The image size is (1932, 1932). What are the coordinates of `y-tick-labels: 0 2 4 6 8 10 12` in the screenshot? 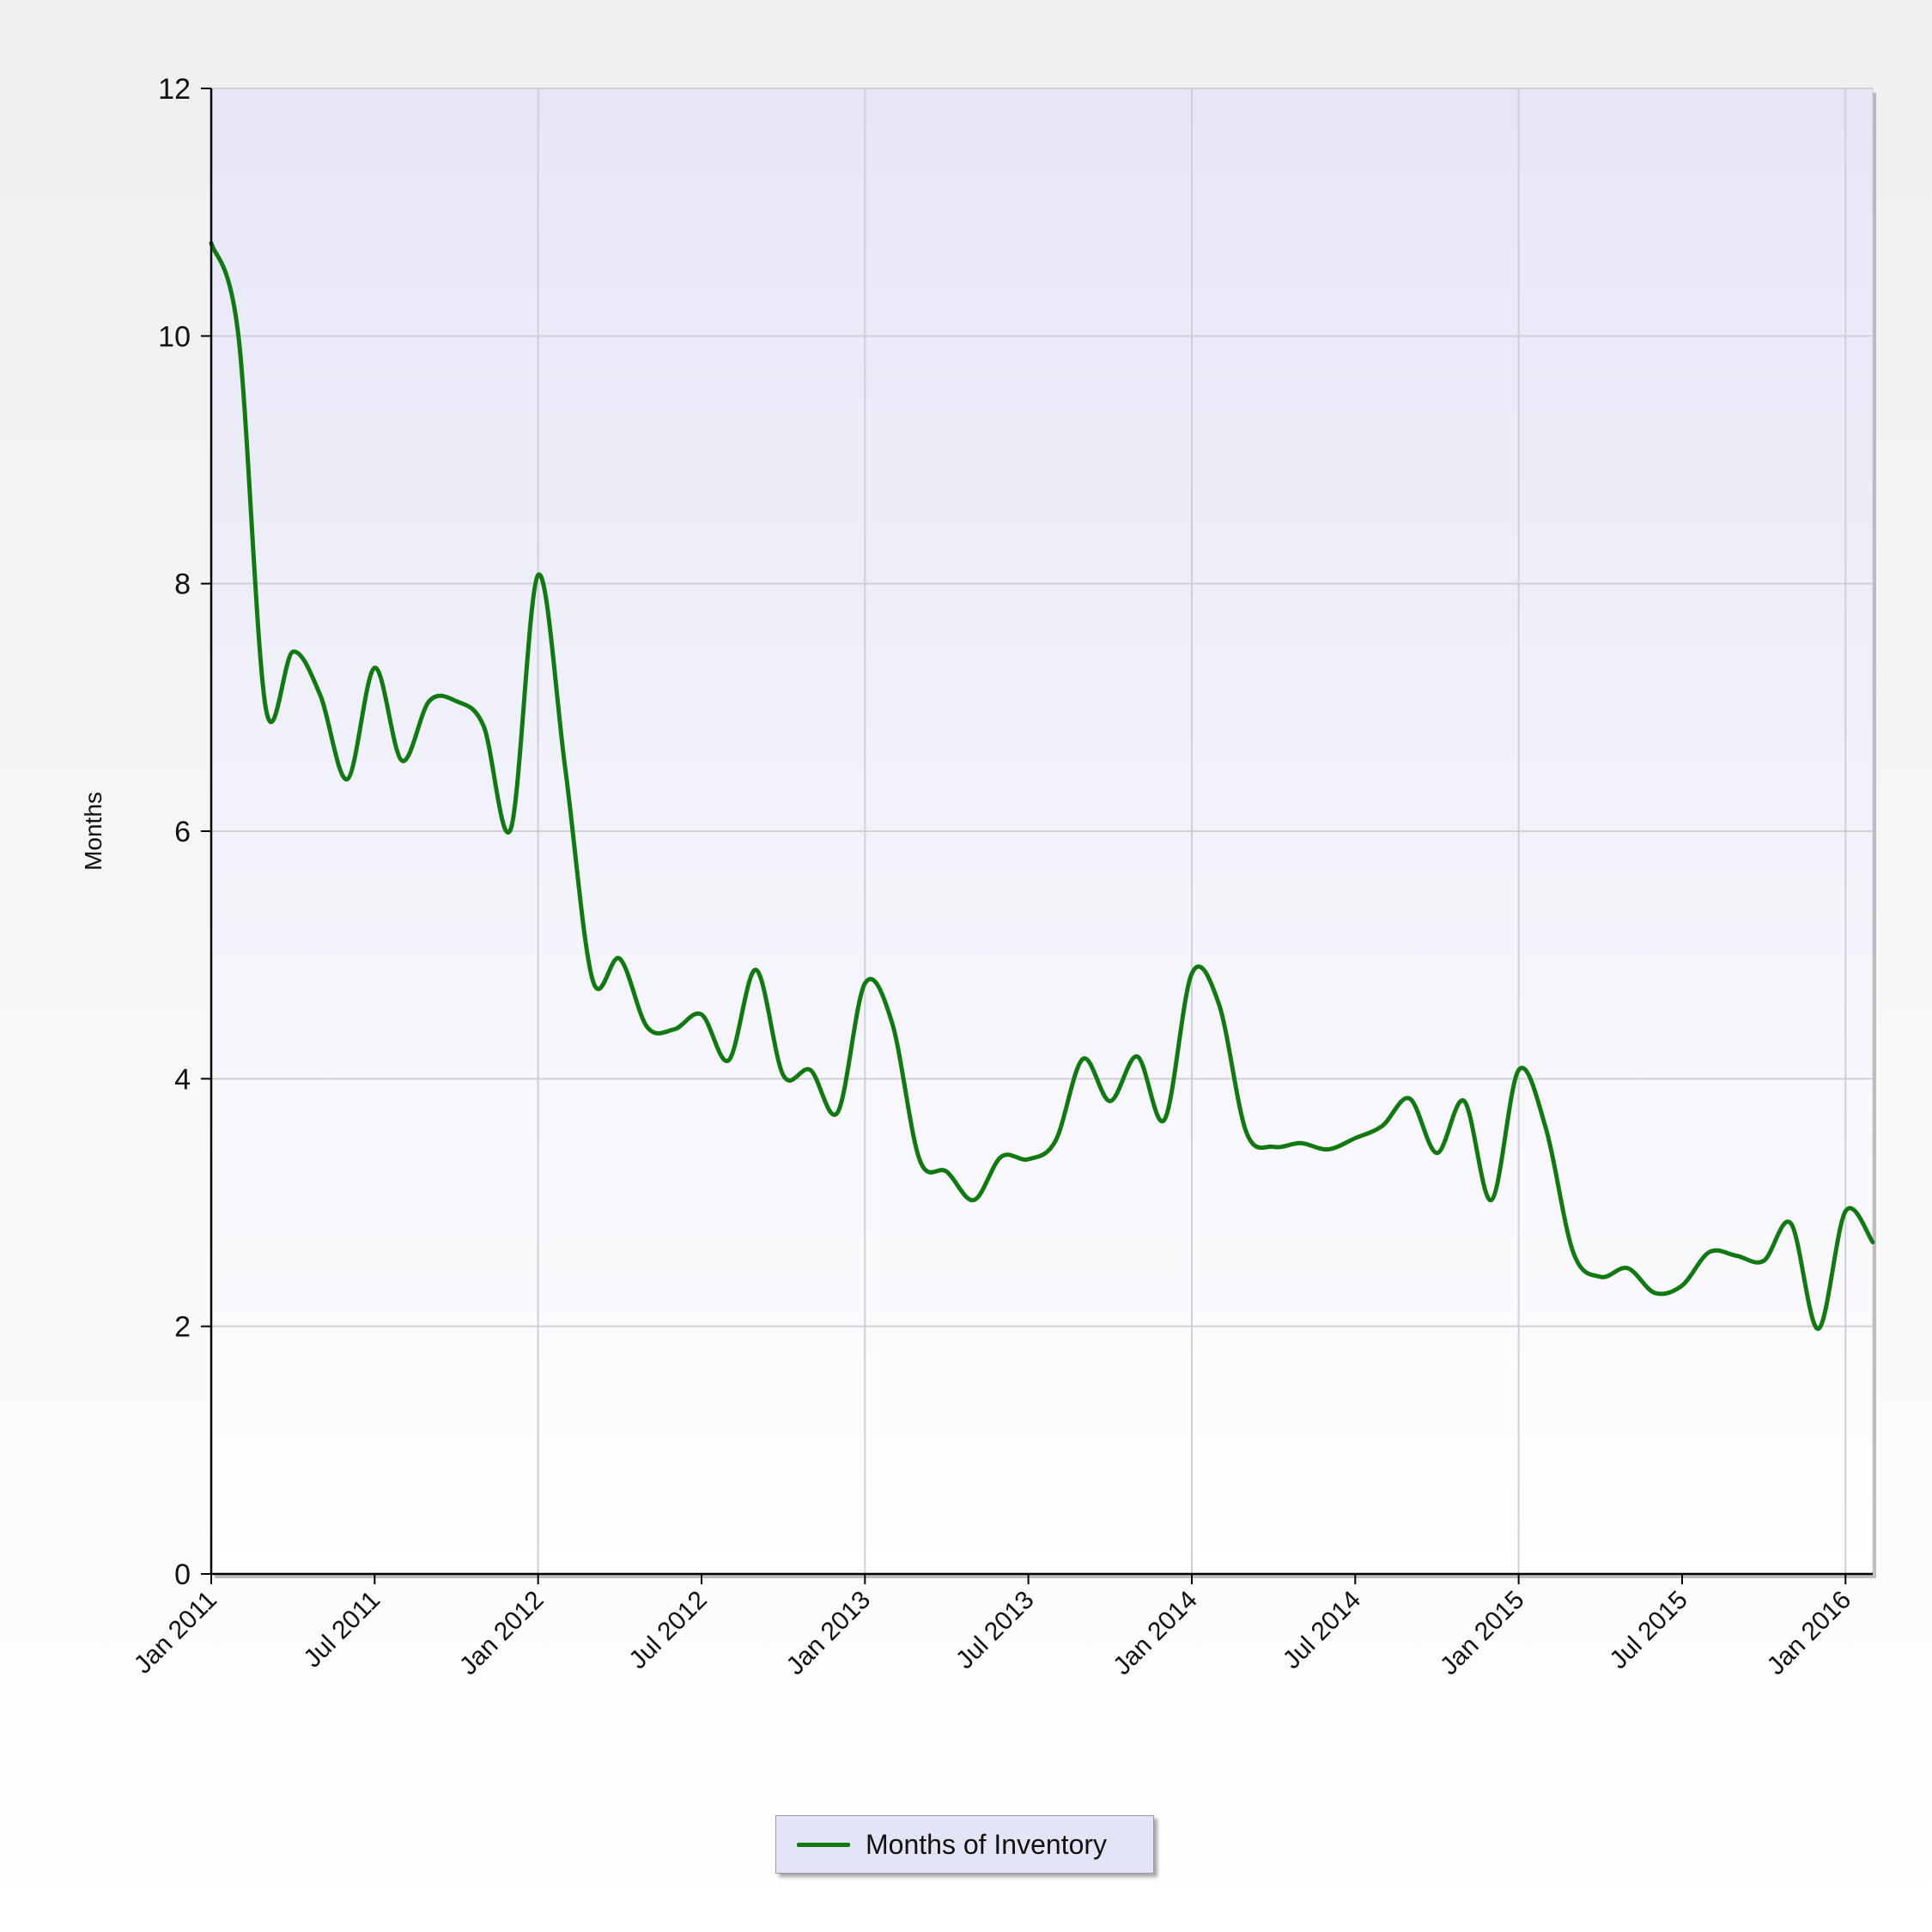 It's located at (185, 832).